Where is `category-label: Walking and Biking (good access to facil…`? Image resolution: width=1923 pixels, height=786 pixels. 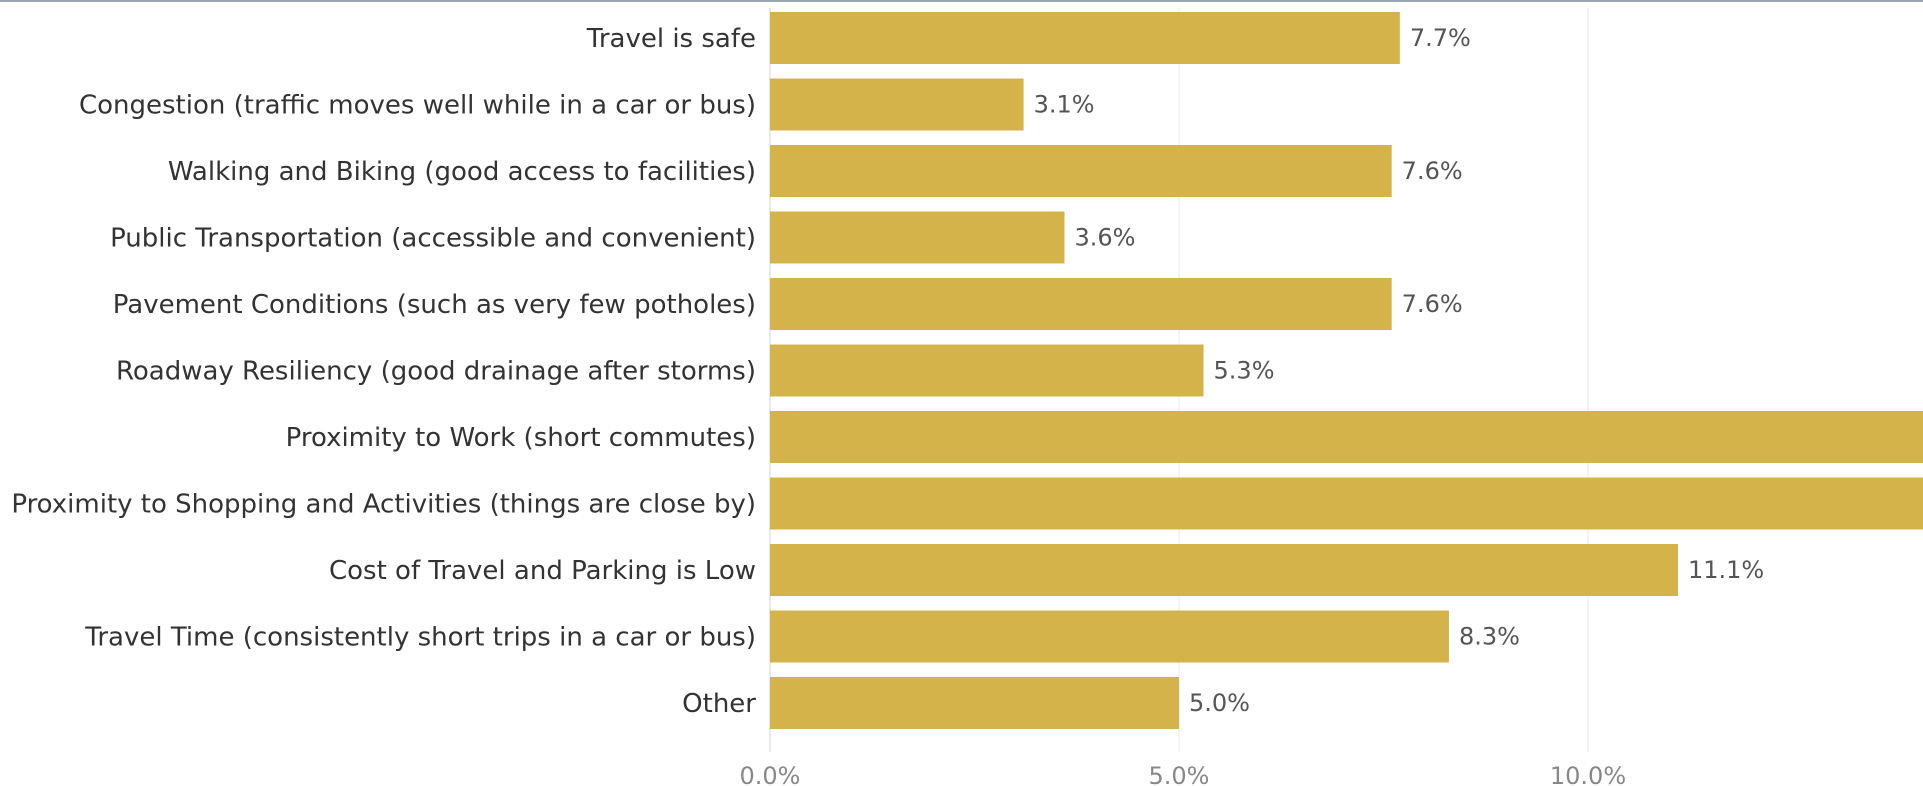
category-label: Walking and Biking (good access to facil… is located at coordinates (462, 172).